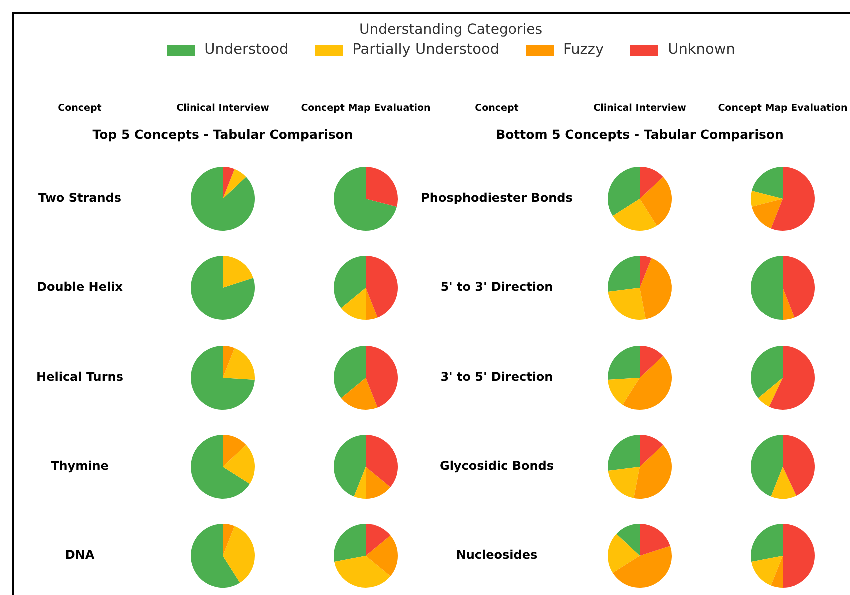  Describe the element at coordinates (80, 377) in the screenshot. I see `category-label: Helical Turns` at that location.